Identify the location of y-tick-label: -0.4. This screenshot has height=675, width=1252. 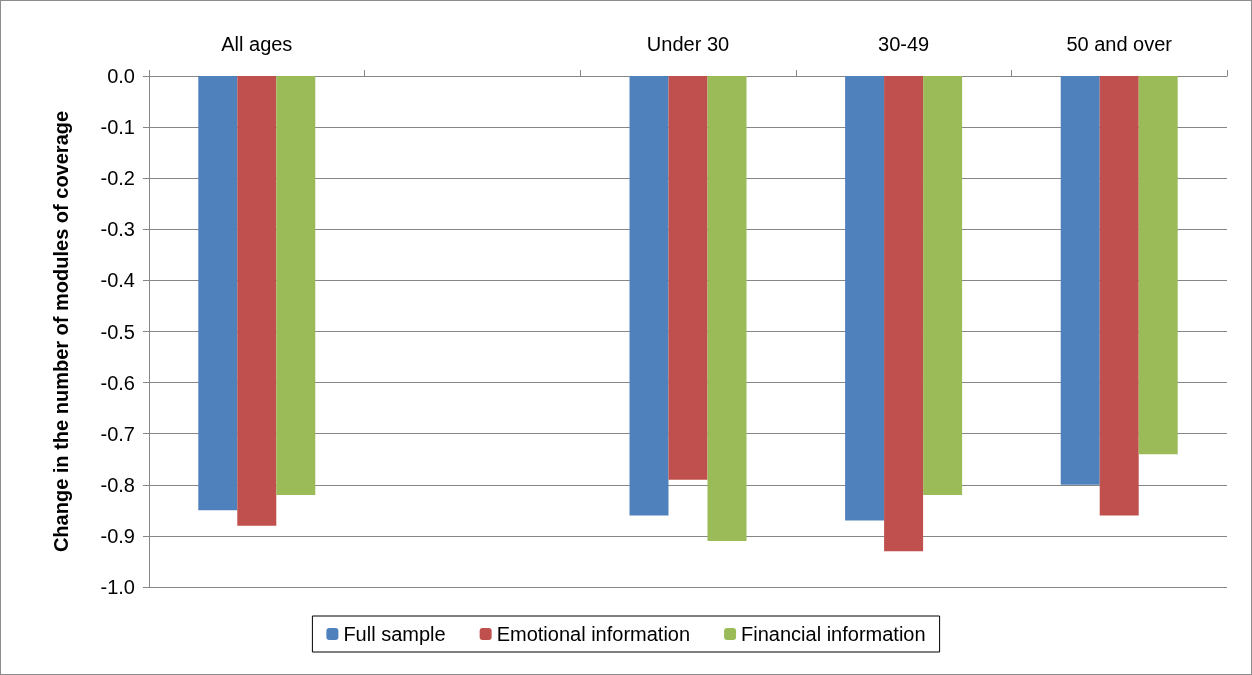
(117, 280).